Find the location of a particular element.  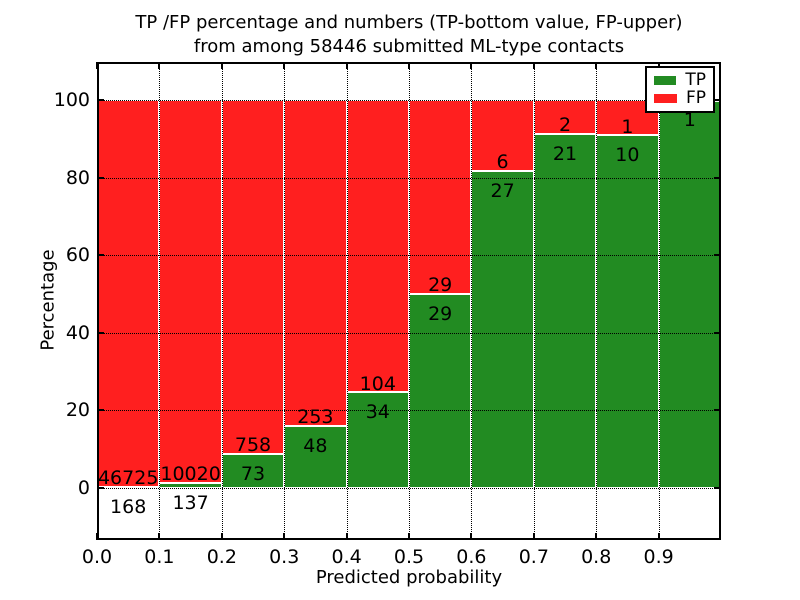

x-tick-label: 0.1 is located at coordinates (159, 557).